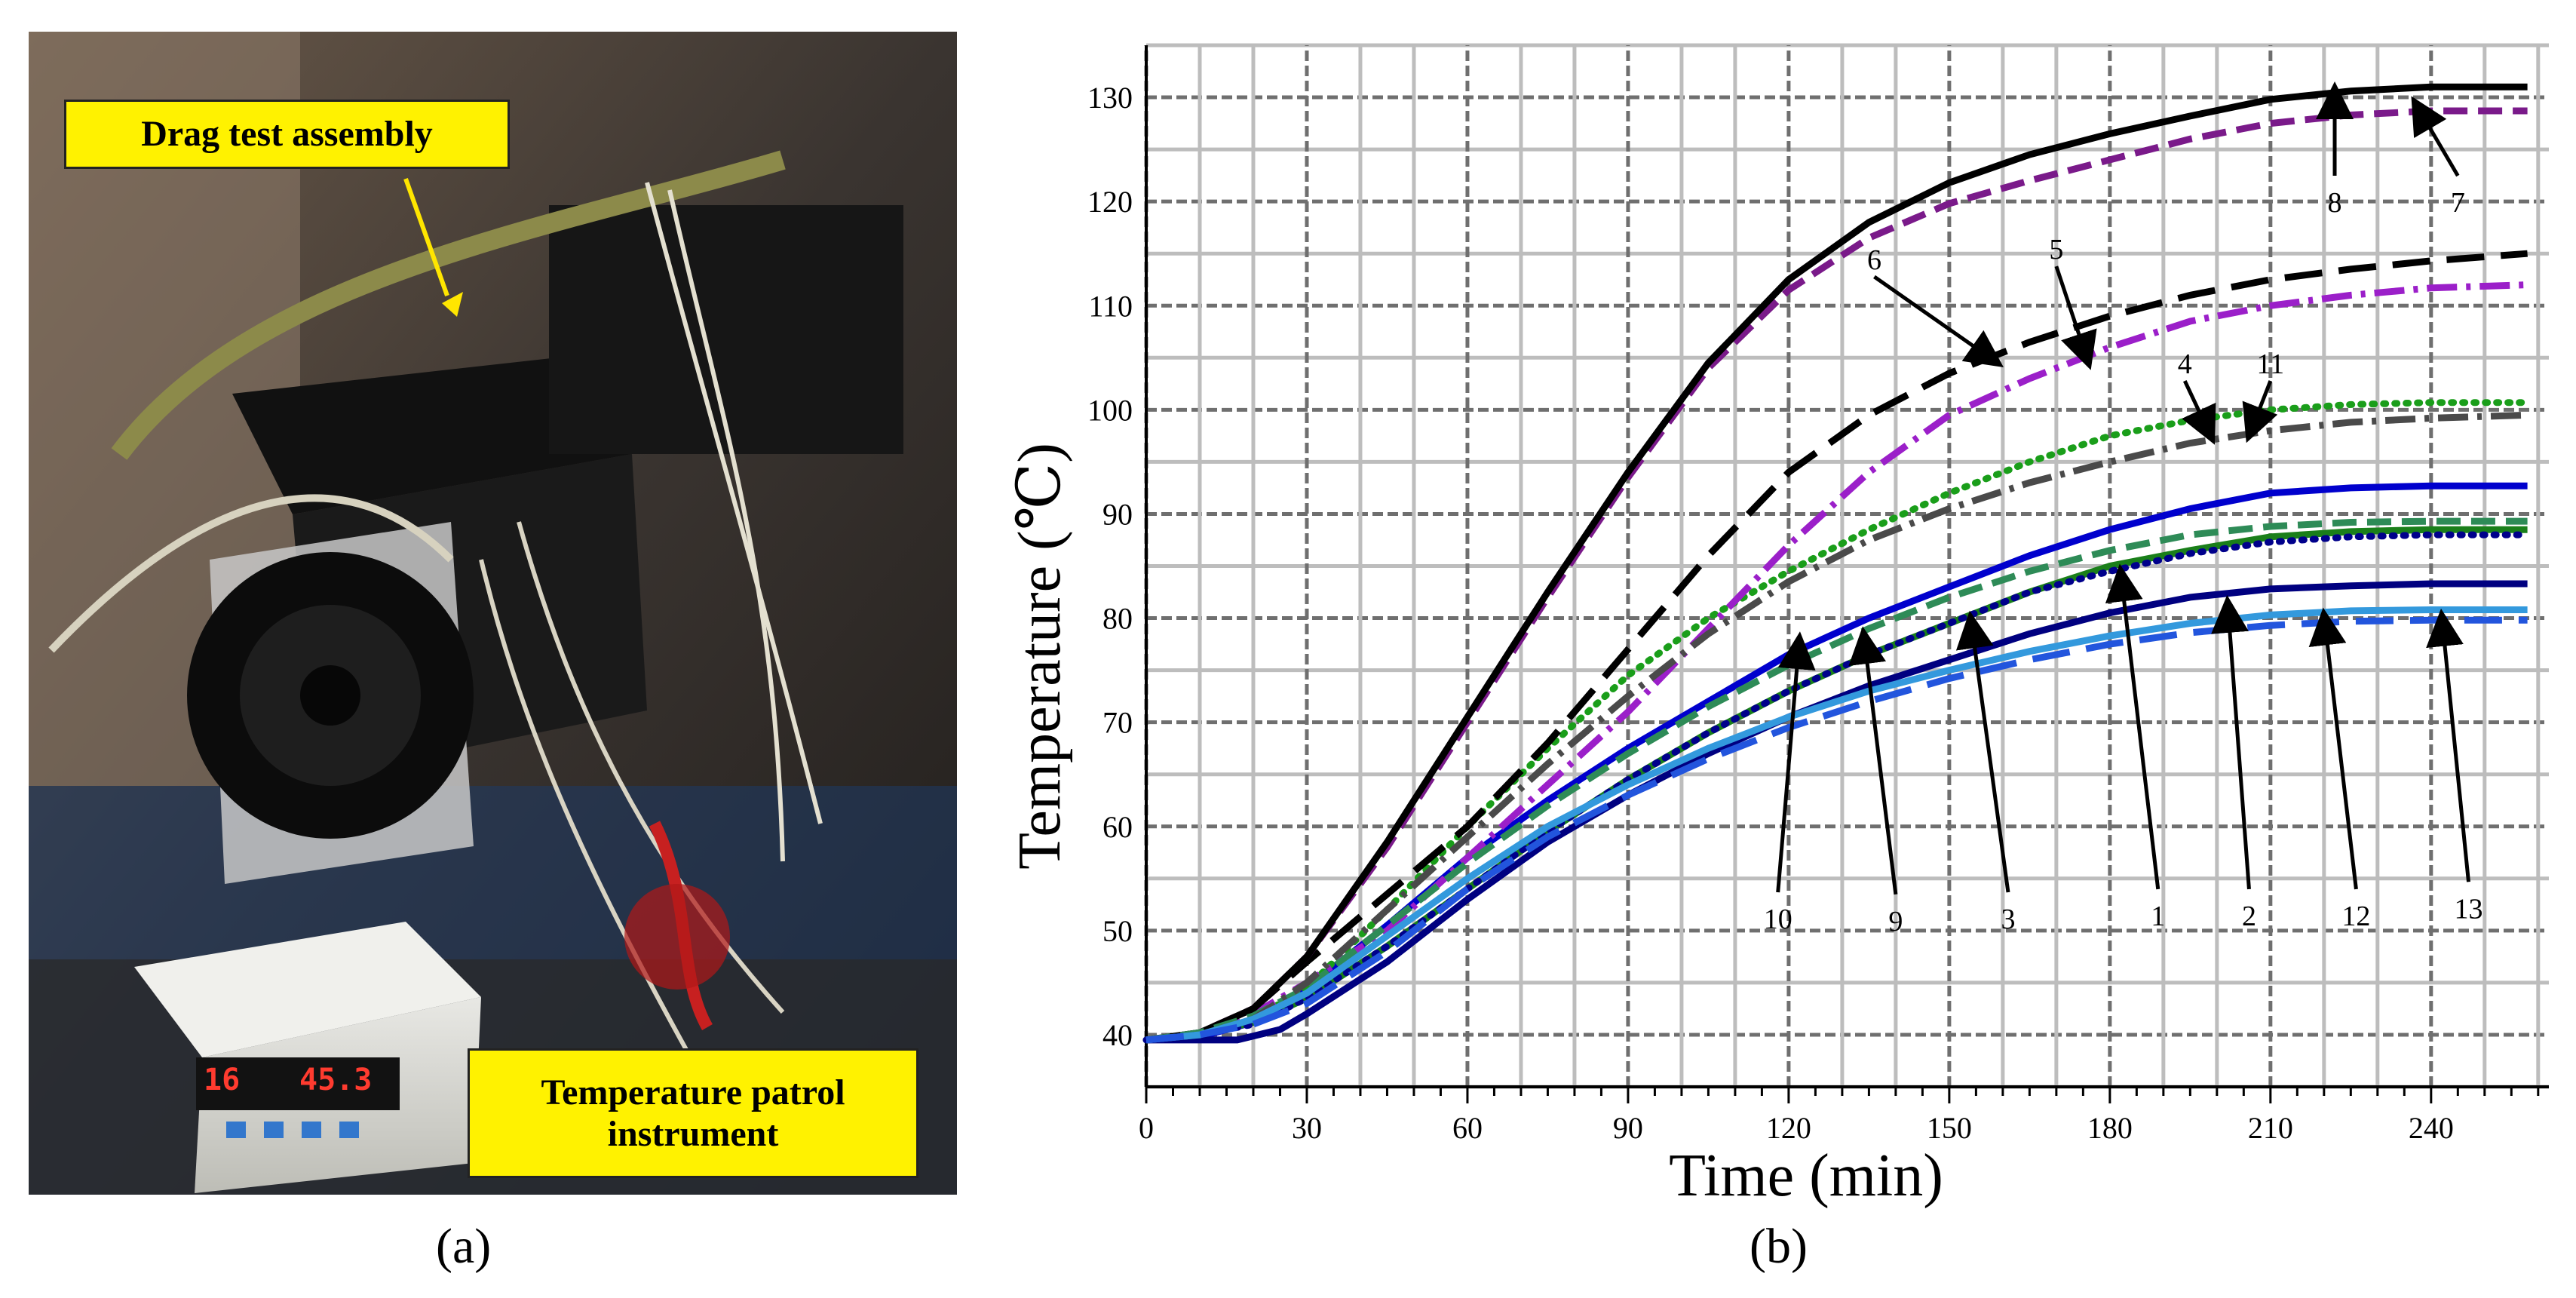 The image size is (2576, 1298). Describe the element at coordinates (2469, 909) in the screenshot. I see `annotation-label-13: 13` at that location.